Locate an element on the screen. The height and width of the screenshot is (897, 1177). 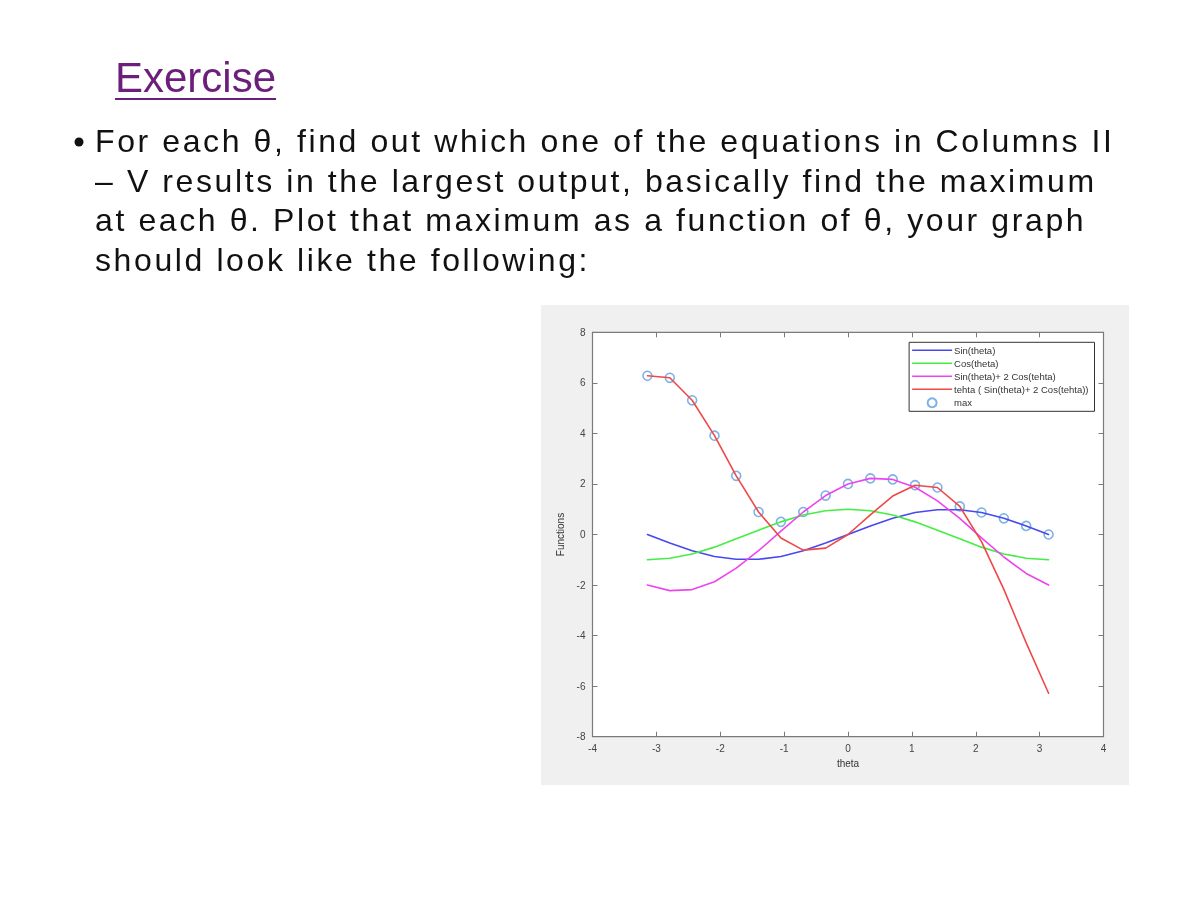
x-tick-label: 2 is located at coordinates (975, 749).